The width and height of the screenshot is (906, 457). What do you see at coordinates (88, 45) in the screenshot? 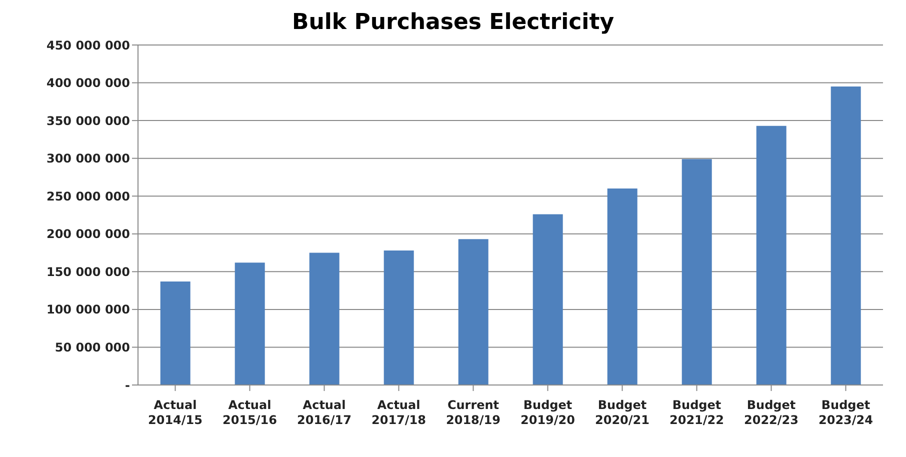
I see `y-tick-label: 450 000 000` at bounding box center [88, 45].